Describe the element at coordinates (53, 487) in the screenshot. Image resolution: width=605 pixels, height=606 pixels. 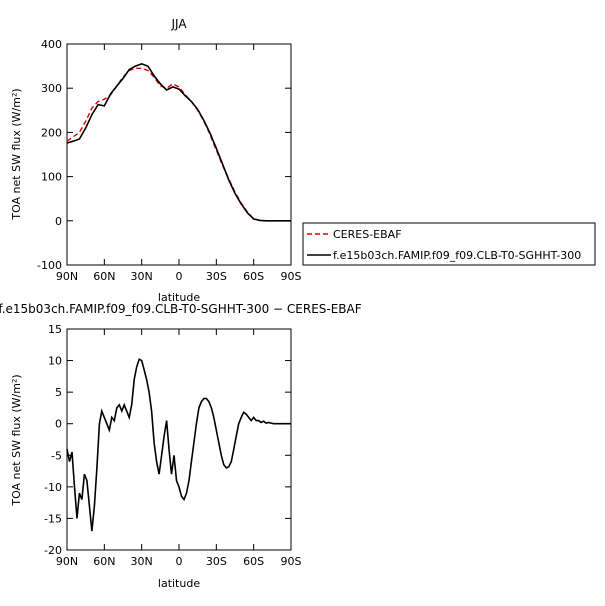
I see `bottom-y-tick-label: -10` at that location.